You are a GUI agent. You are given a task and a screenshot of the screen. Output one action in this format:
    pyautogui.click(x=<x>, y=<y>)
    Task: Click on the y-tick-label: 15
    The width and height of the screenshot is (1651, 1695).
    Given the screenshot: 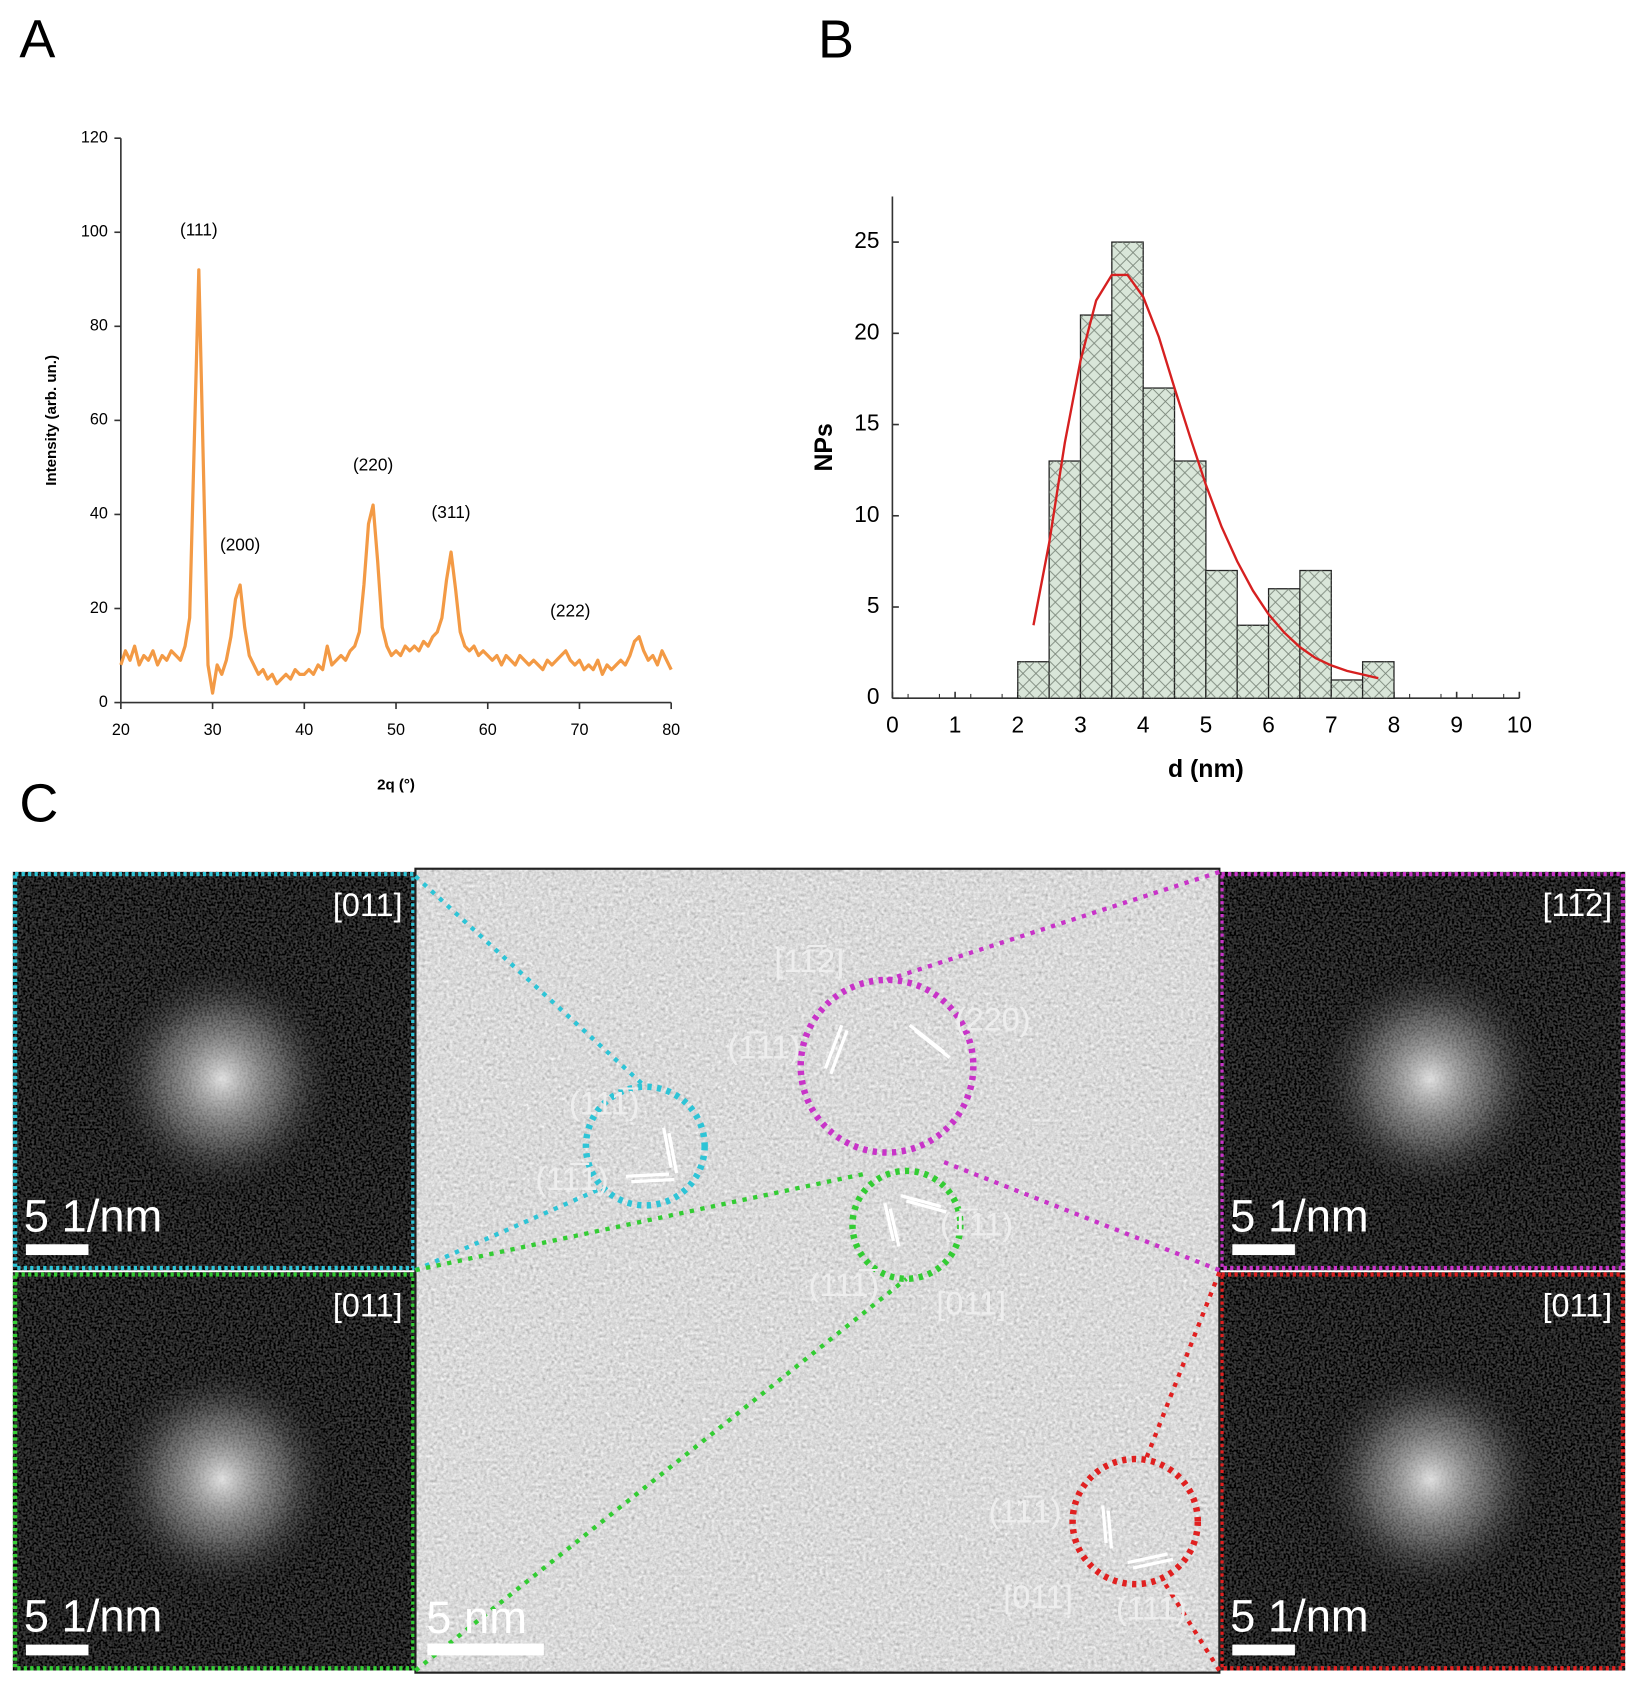 What is the action you would take?
    pyautogui.click(x=866, y=423)
    